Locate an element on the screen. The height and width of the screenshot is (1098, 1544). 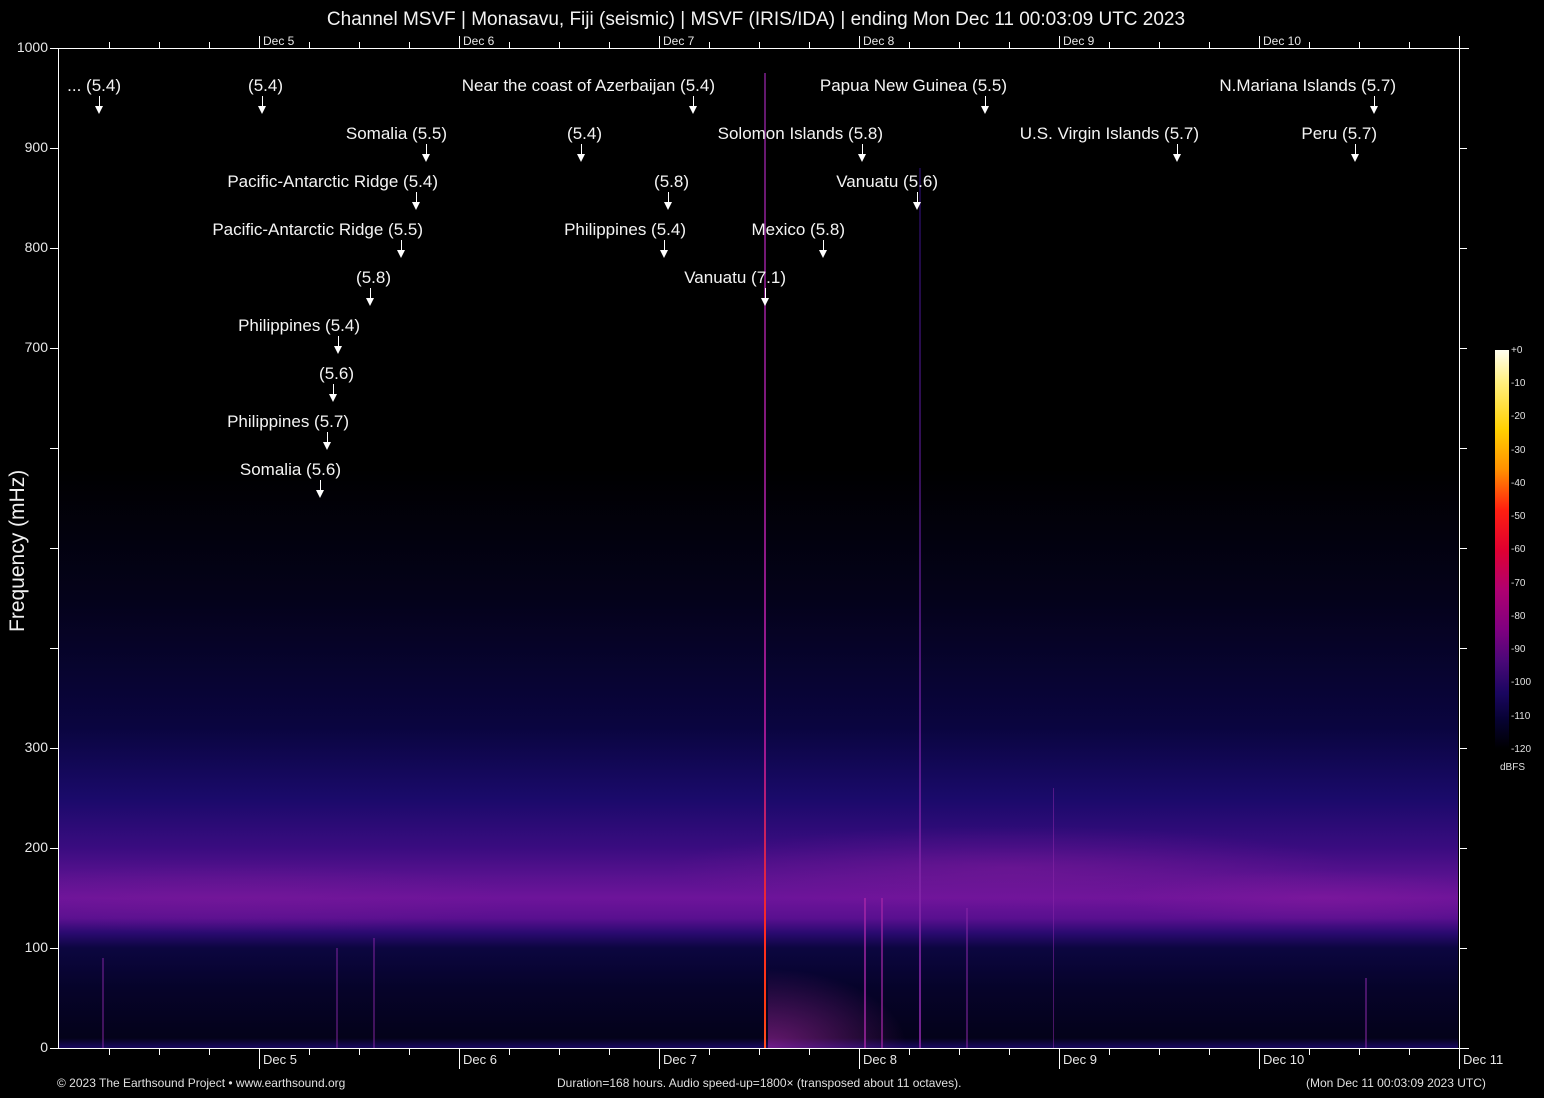
vanuatu-7-1-signal is located at coordinates (765, 560).